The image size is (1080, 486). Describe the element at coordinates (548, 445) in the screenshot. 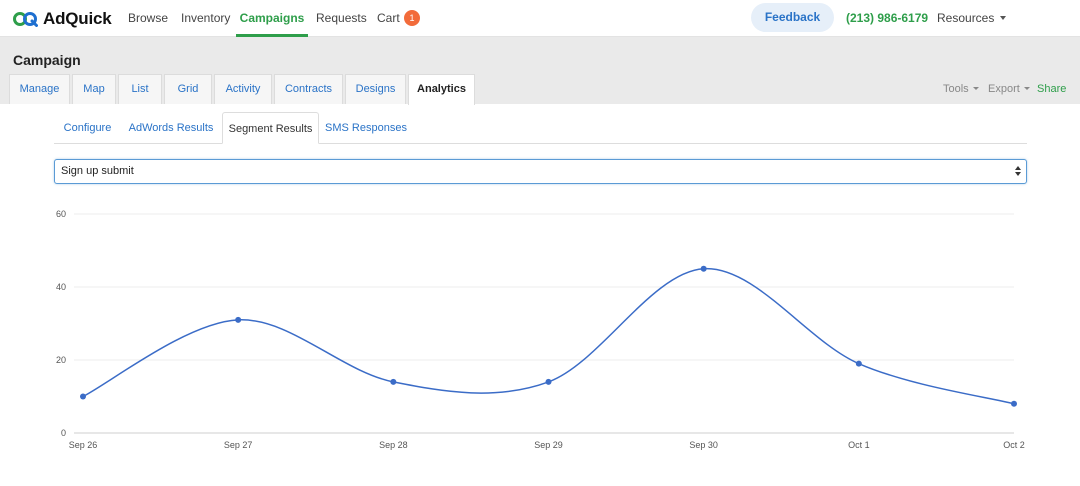

I see `x-tick-label: Sep 29` at that location.